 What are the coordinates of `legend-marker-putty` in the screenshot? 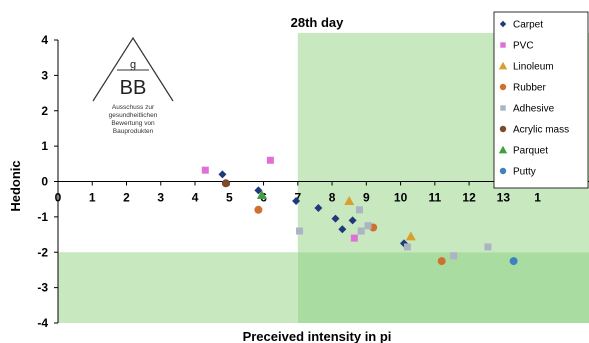 It's located at (503, 171).